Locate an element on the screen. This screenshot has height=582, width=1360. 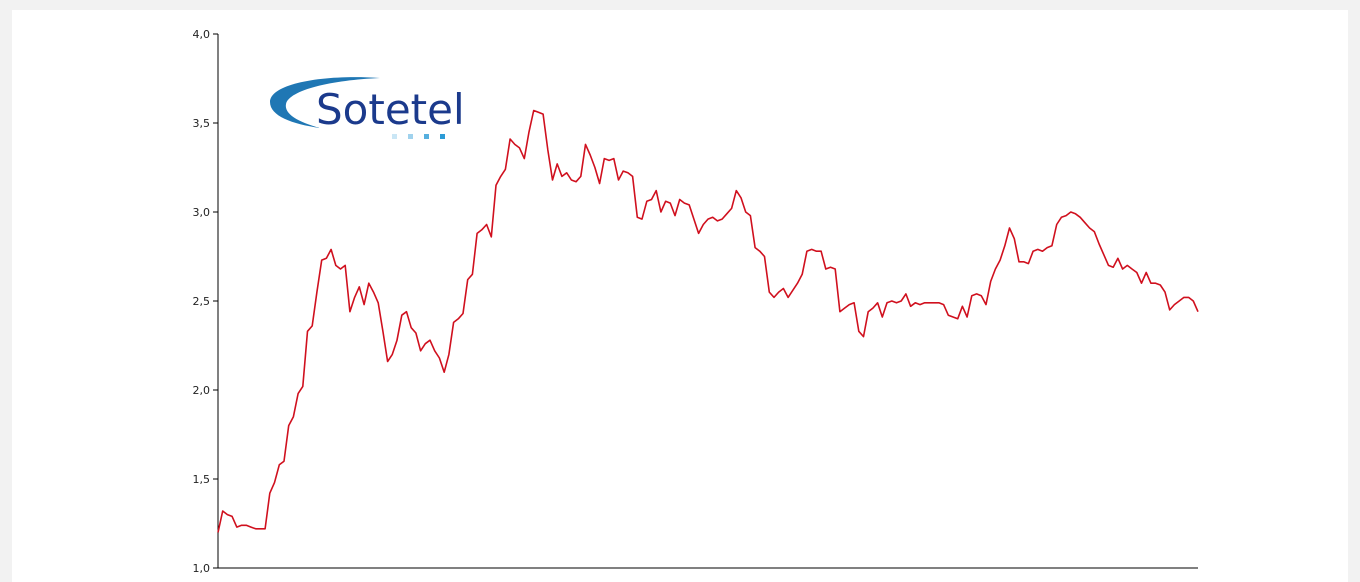
company-logo: Sotetel is located at coordinates (367, 108).